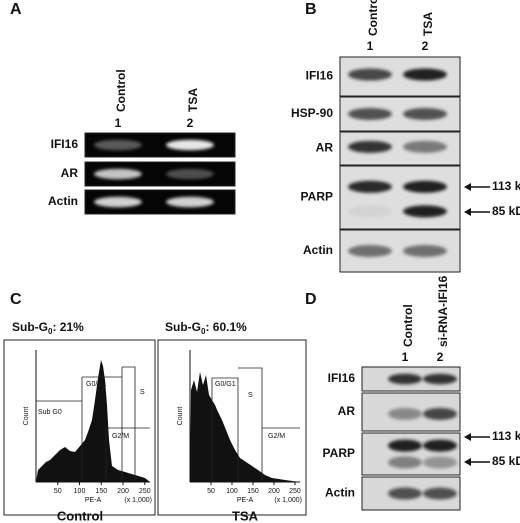 The width and height of the screenshot is (520, 523). What do you see at coordinates (50, 412) in the screenshot?
I see `gate-label: Sub G0` at bounding box center [50, 412].